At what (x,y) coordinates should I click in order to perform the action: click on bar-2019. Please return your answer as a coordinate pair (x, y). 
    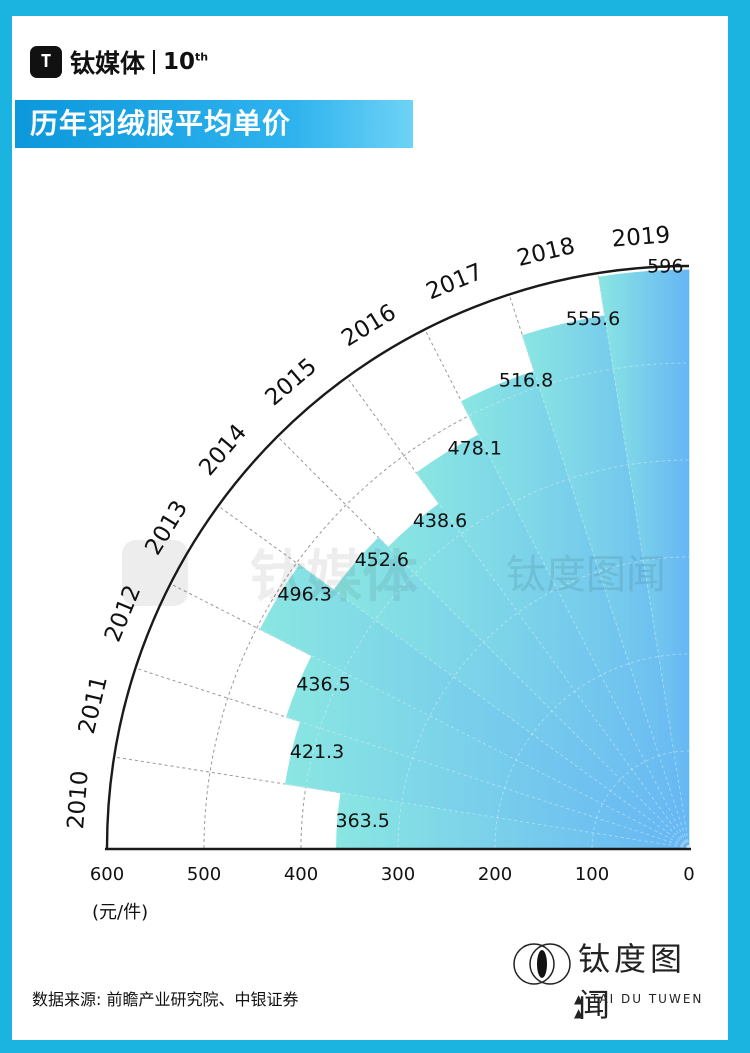
    Looking at the image, I should click on (644, 559).